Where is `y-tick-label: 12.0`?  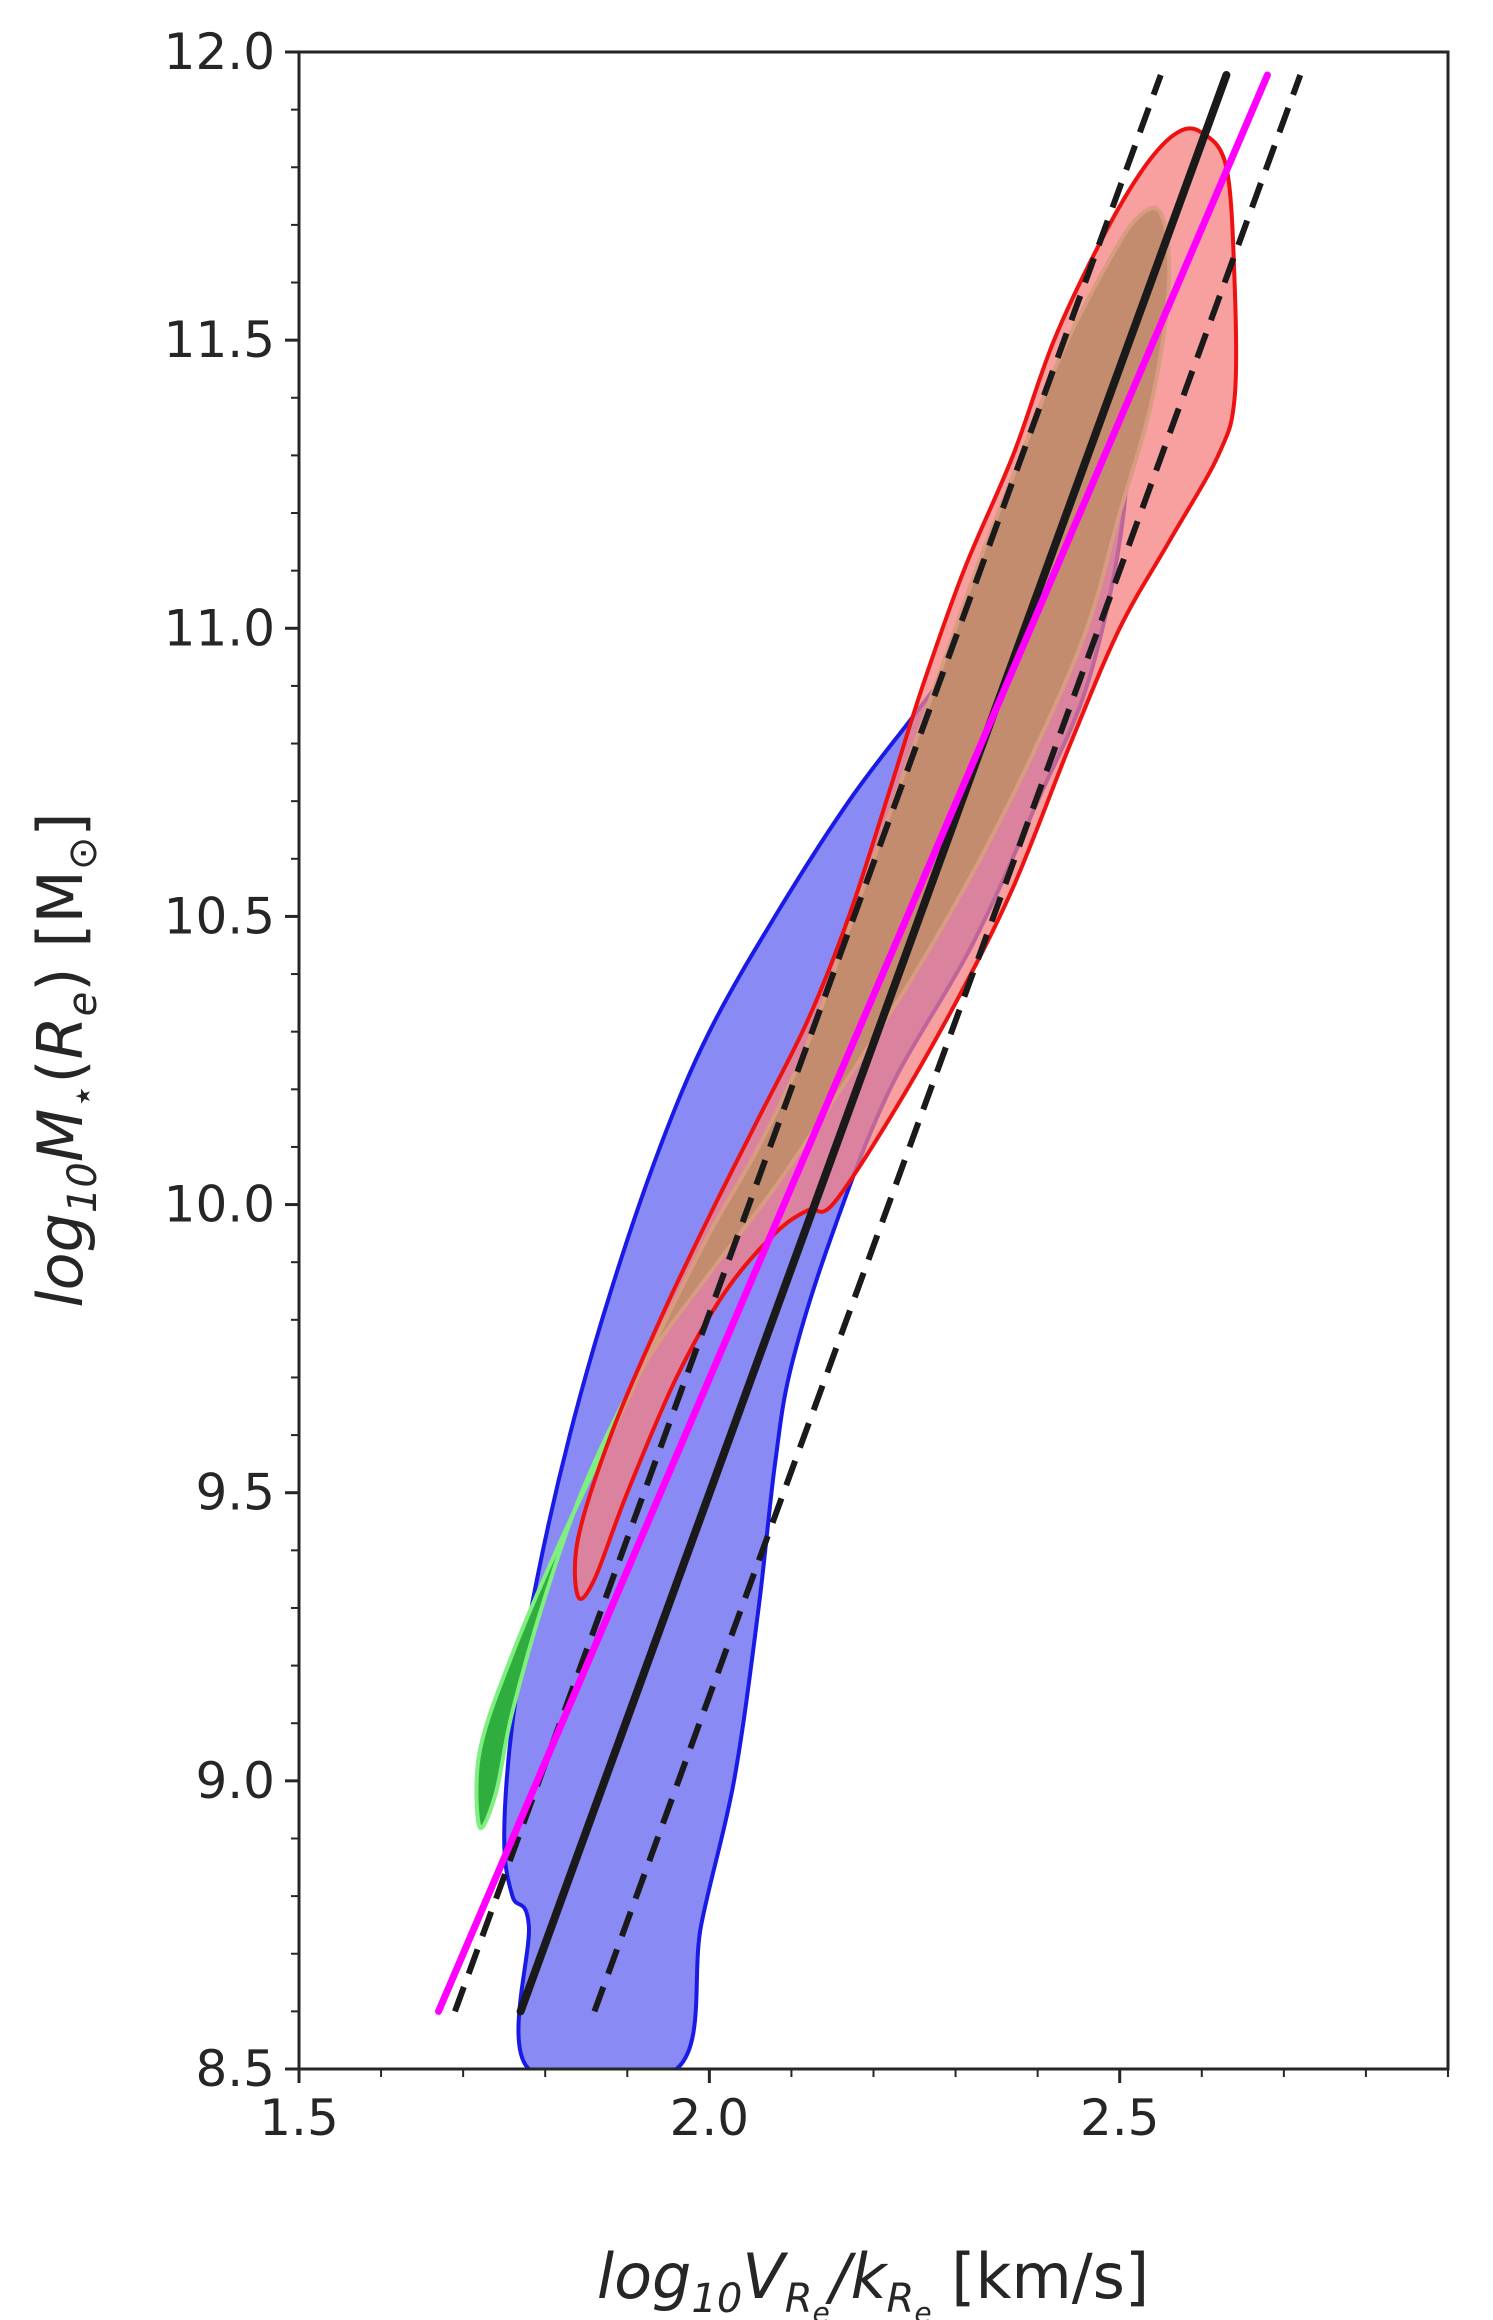 y-tick-label: 12.0 is located at coordinates (219, 52).